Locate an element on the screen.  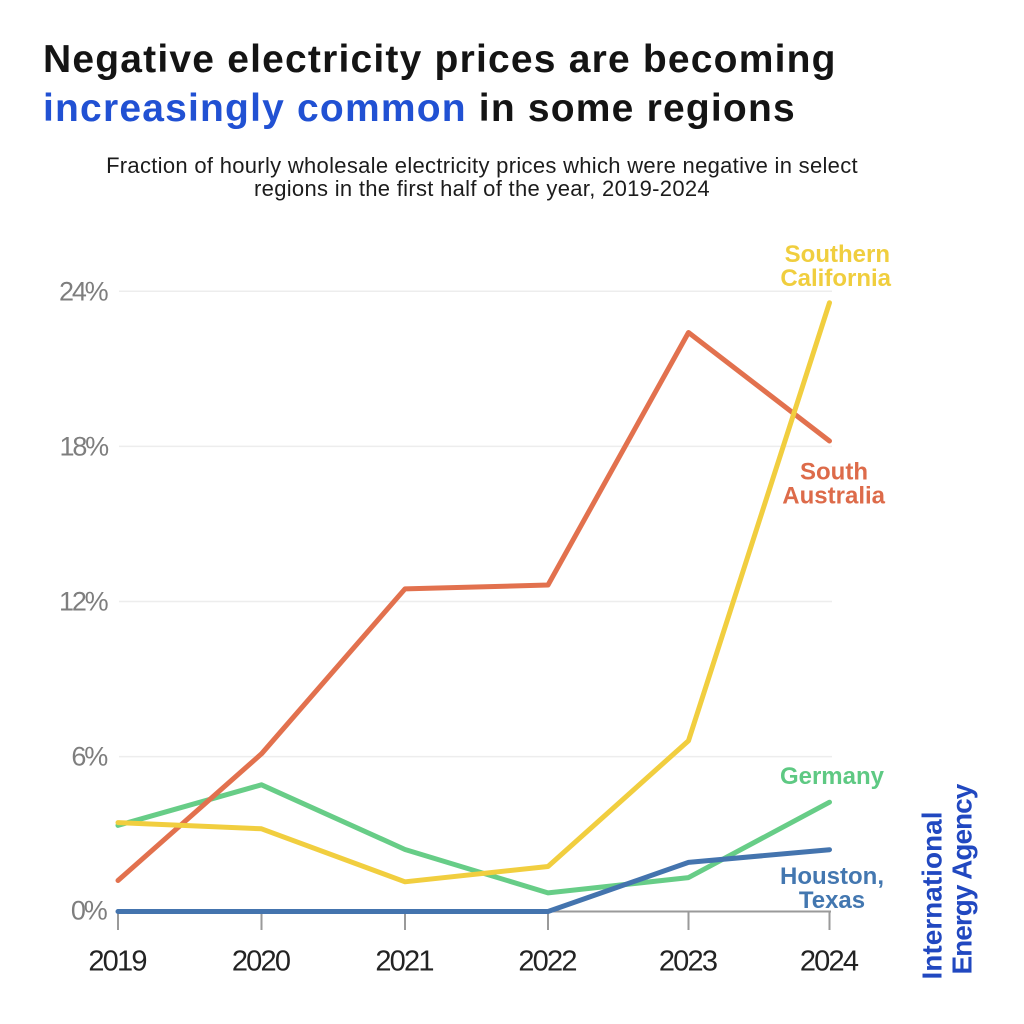
svg-text: Australia is located at coordinates (833, 496).